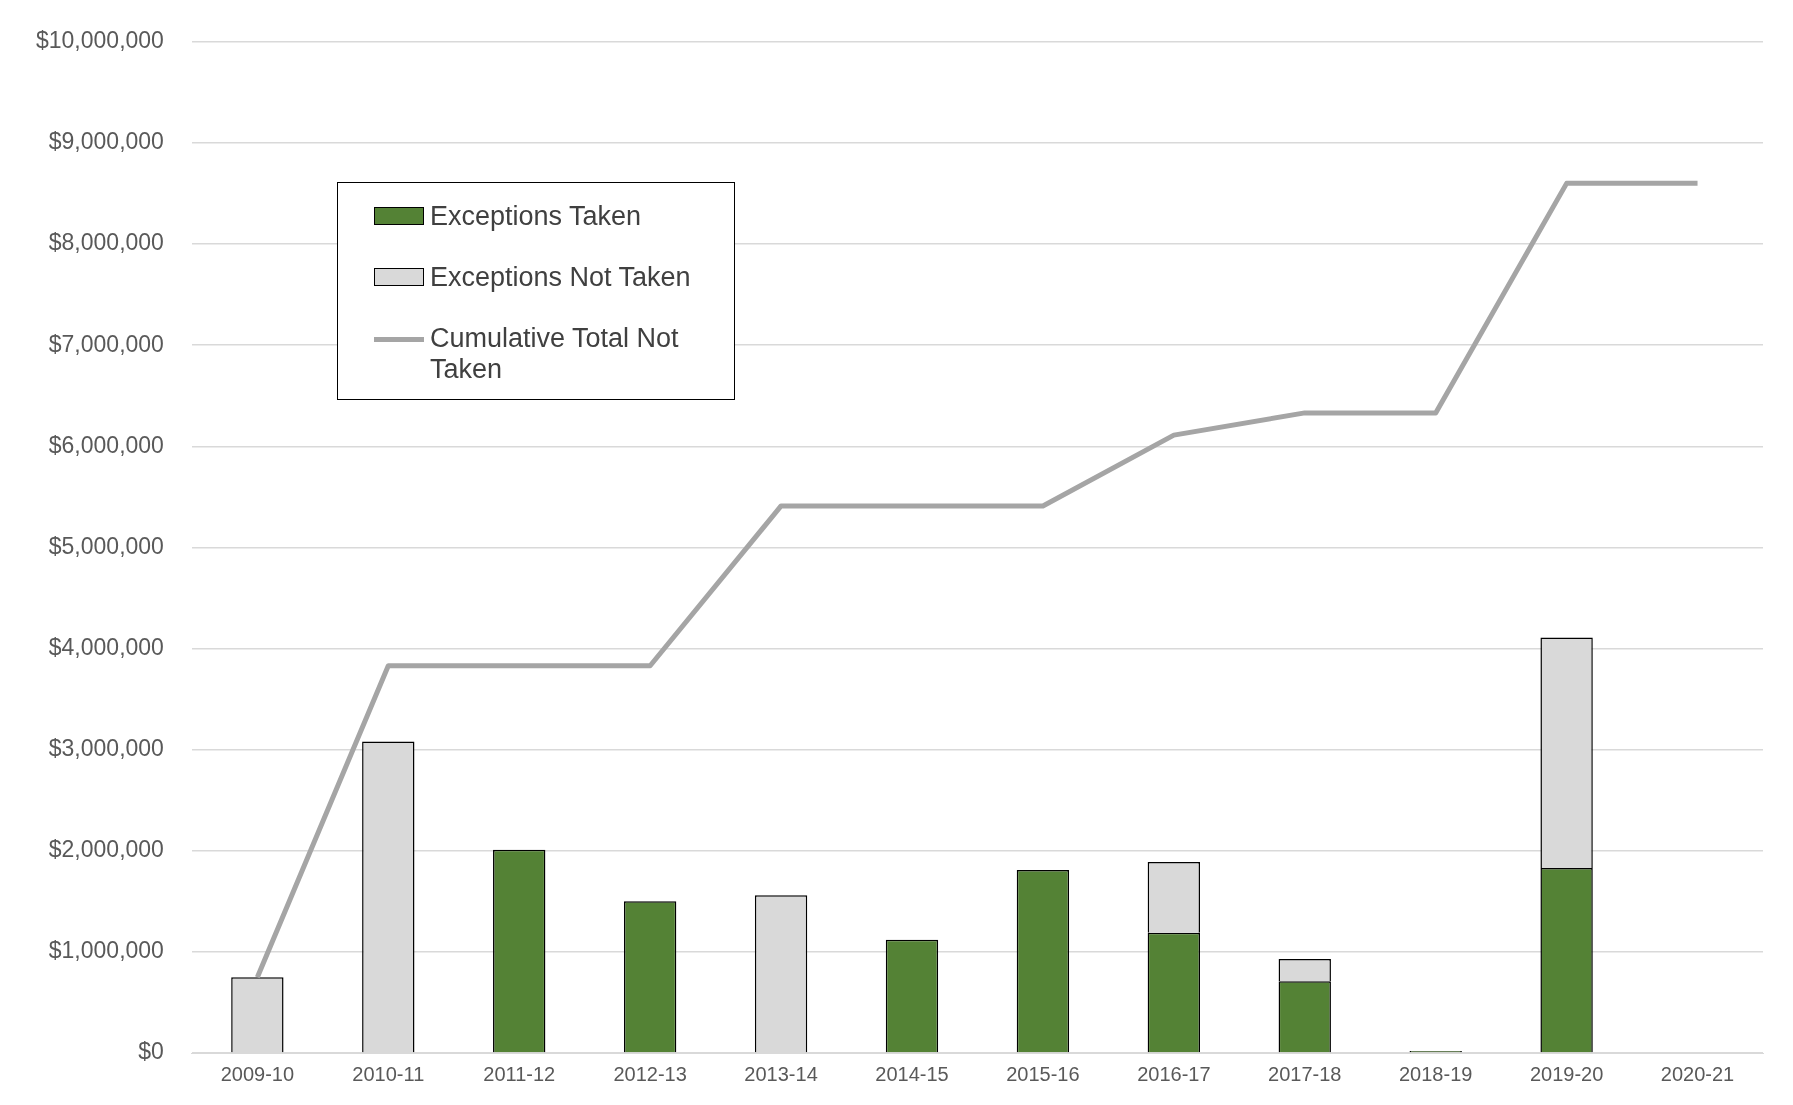  What do you see at coordinates (560, 277) in the screenshot?
I see `legend-label: Exceptions Not Taken` at bounding box center [560, 277].